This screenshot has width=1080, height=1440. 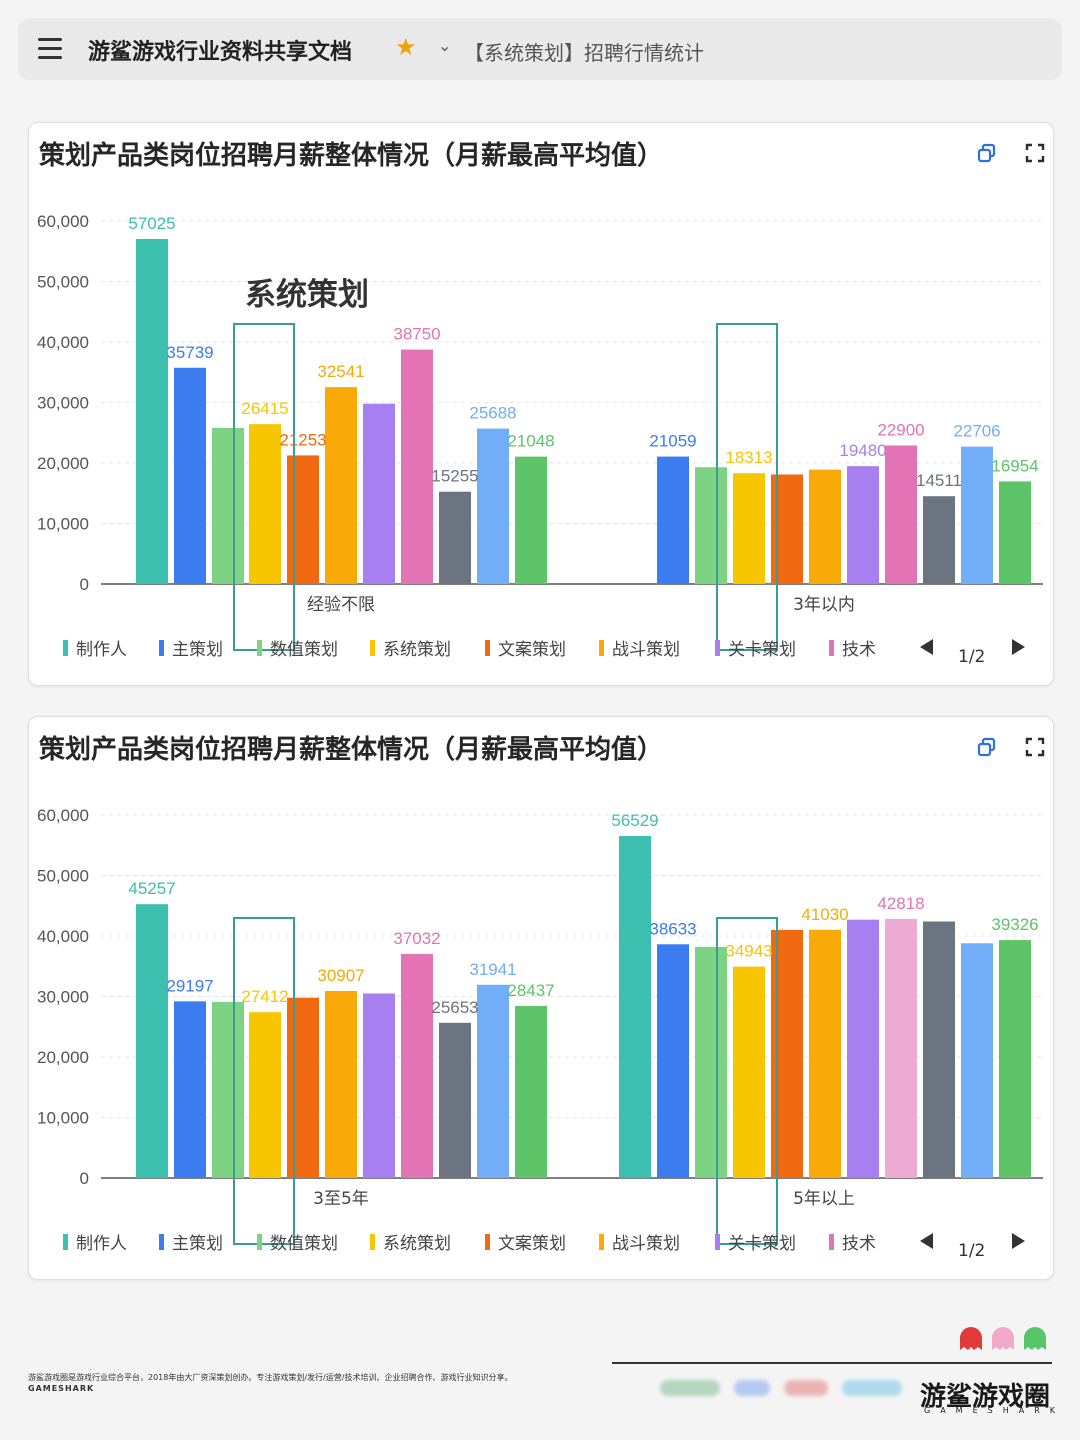 What do you see at coordinates (862, 450) in the screenshot?
I see `data-label: 19480` at bounding box center [862, 450].